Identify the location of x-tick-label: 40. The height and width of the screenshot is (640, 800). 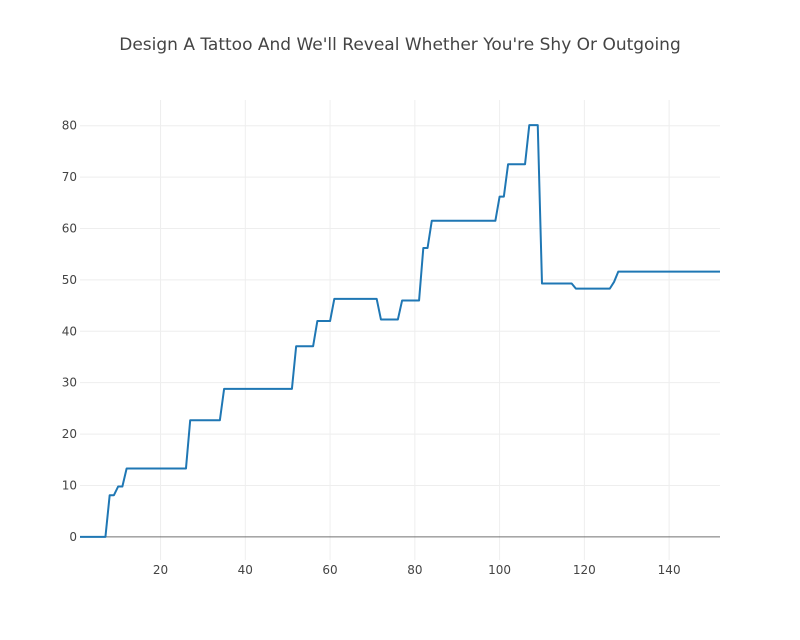
(245, 570).